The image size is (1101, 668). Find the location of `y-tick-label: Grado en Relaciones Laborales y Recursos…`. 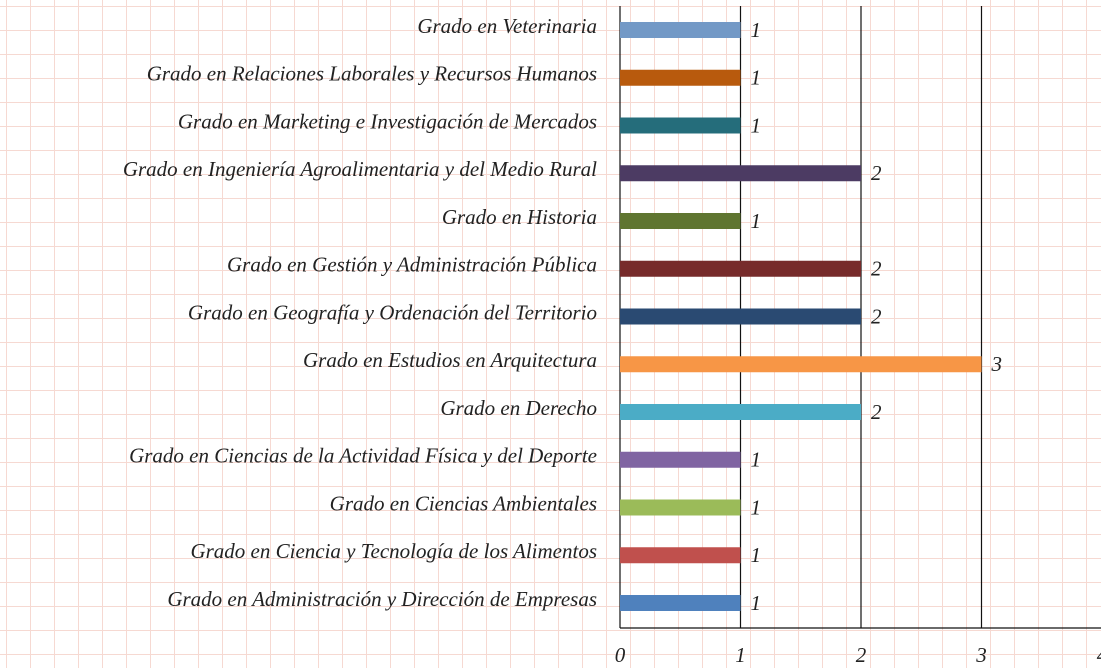

y-tick-label: Grado en Relaciones Laborales y Recursos… is located at coordinates (372, 74).